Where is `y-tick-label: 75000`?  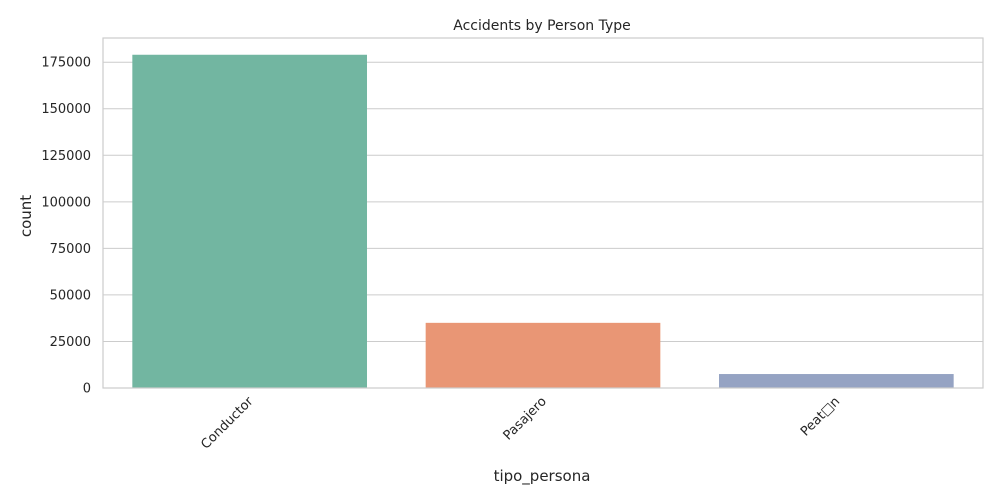 y-tick-label: 75000 is located at coordinates (70, 249).